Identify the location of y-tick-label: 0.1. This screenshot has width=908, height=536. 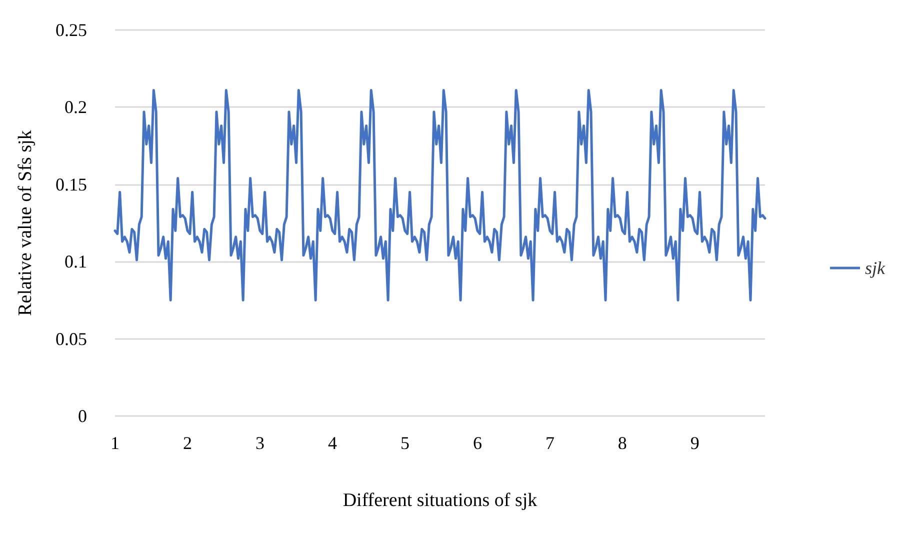
(75, 262).